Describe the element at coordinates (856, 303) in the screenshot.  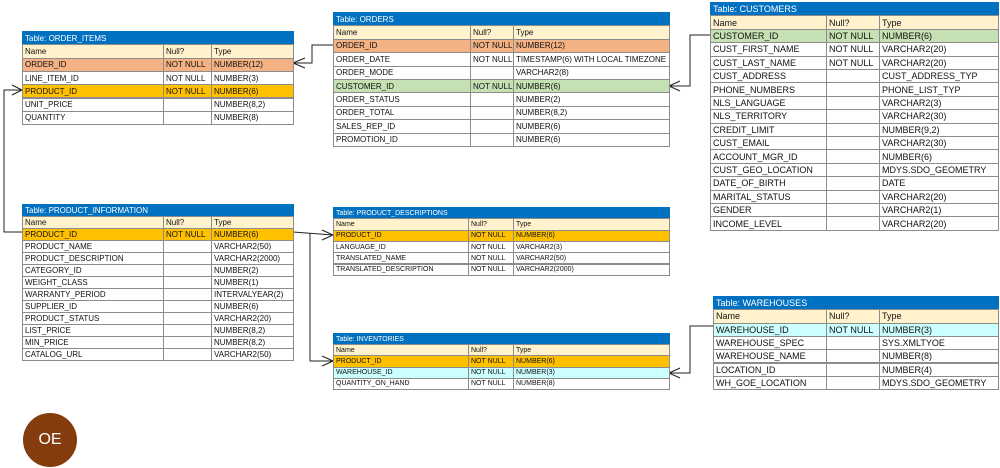
I see `table-title: Table: WAREHOUSES` at that location.